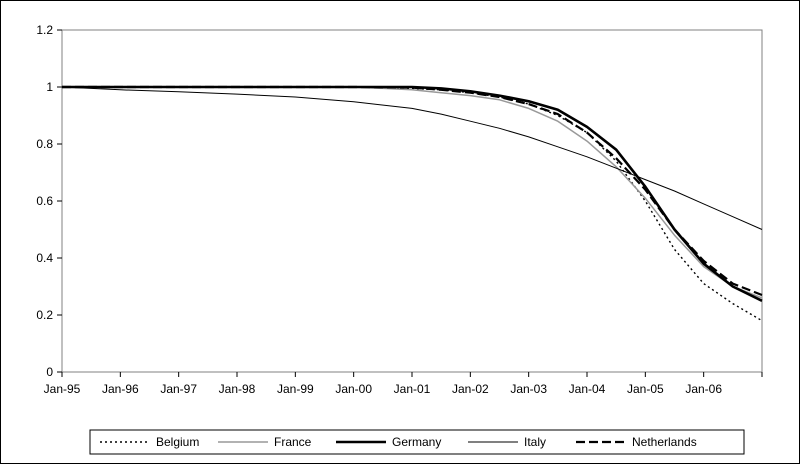 This screenshot has height=469, width=800. Describe the element at coordinates (178, 389) in the screenshot. I see `x-tick-label: Jan-97` at that location.